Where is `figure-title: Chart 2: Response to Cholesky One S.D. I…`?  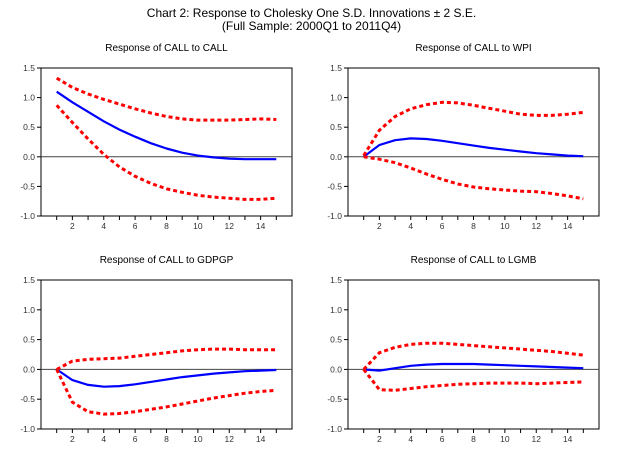 figure-title: Chart 2: Response to Cholesky One S.D. I… is located at coordinates (311, 13).